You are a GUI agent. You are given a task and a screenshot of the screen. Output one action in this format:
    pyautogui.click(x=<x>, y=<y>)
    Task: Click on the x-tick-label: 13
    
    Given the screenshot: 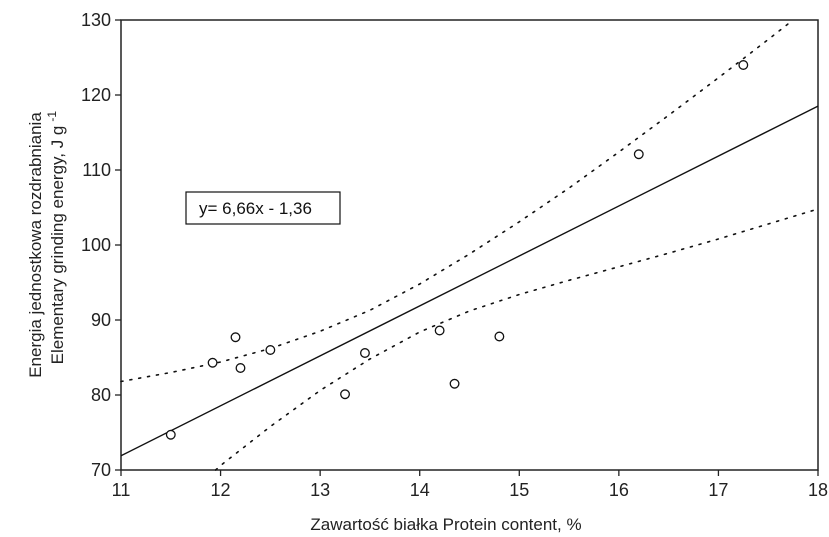 What is the action you would take?
    pyautogui.click(x=320, y=490)
    